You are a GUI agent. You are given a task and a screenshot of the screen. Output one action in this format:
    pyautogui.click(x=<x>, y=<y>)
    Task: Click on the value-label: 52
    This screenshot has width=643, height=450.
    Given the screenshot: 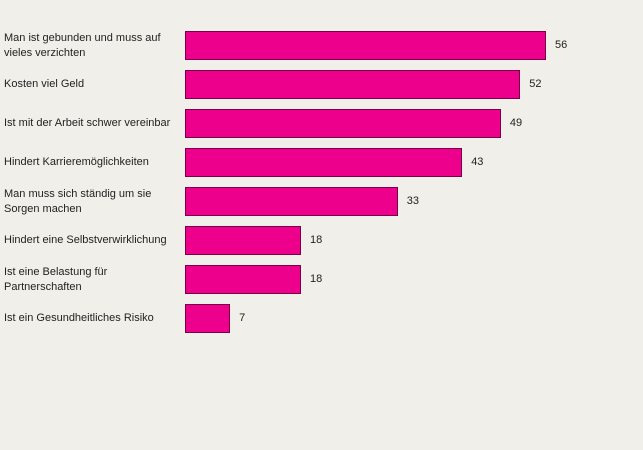 What is the action you would take?
    pyautogui.click(x=535, y=84)
    